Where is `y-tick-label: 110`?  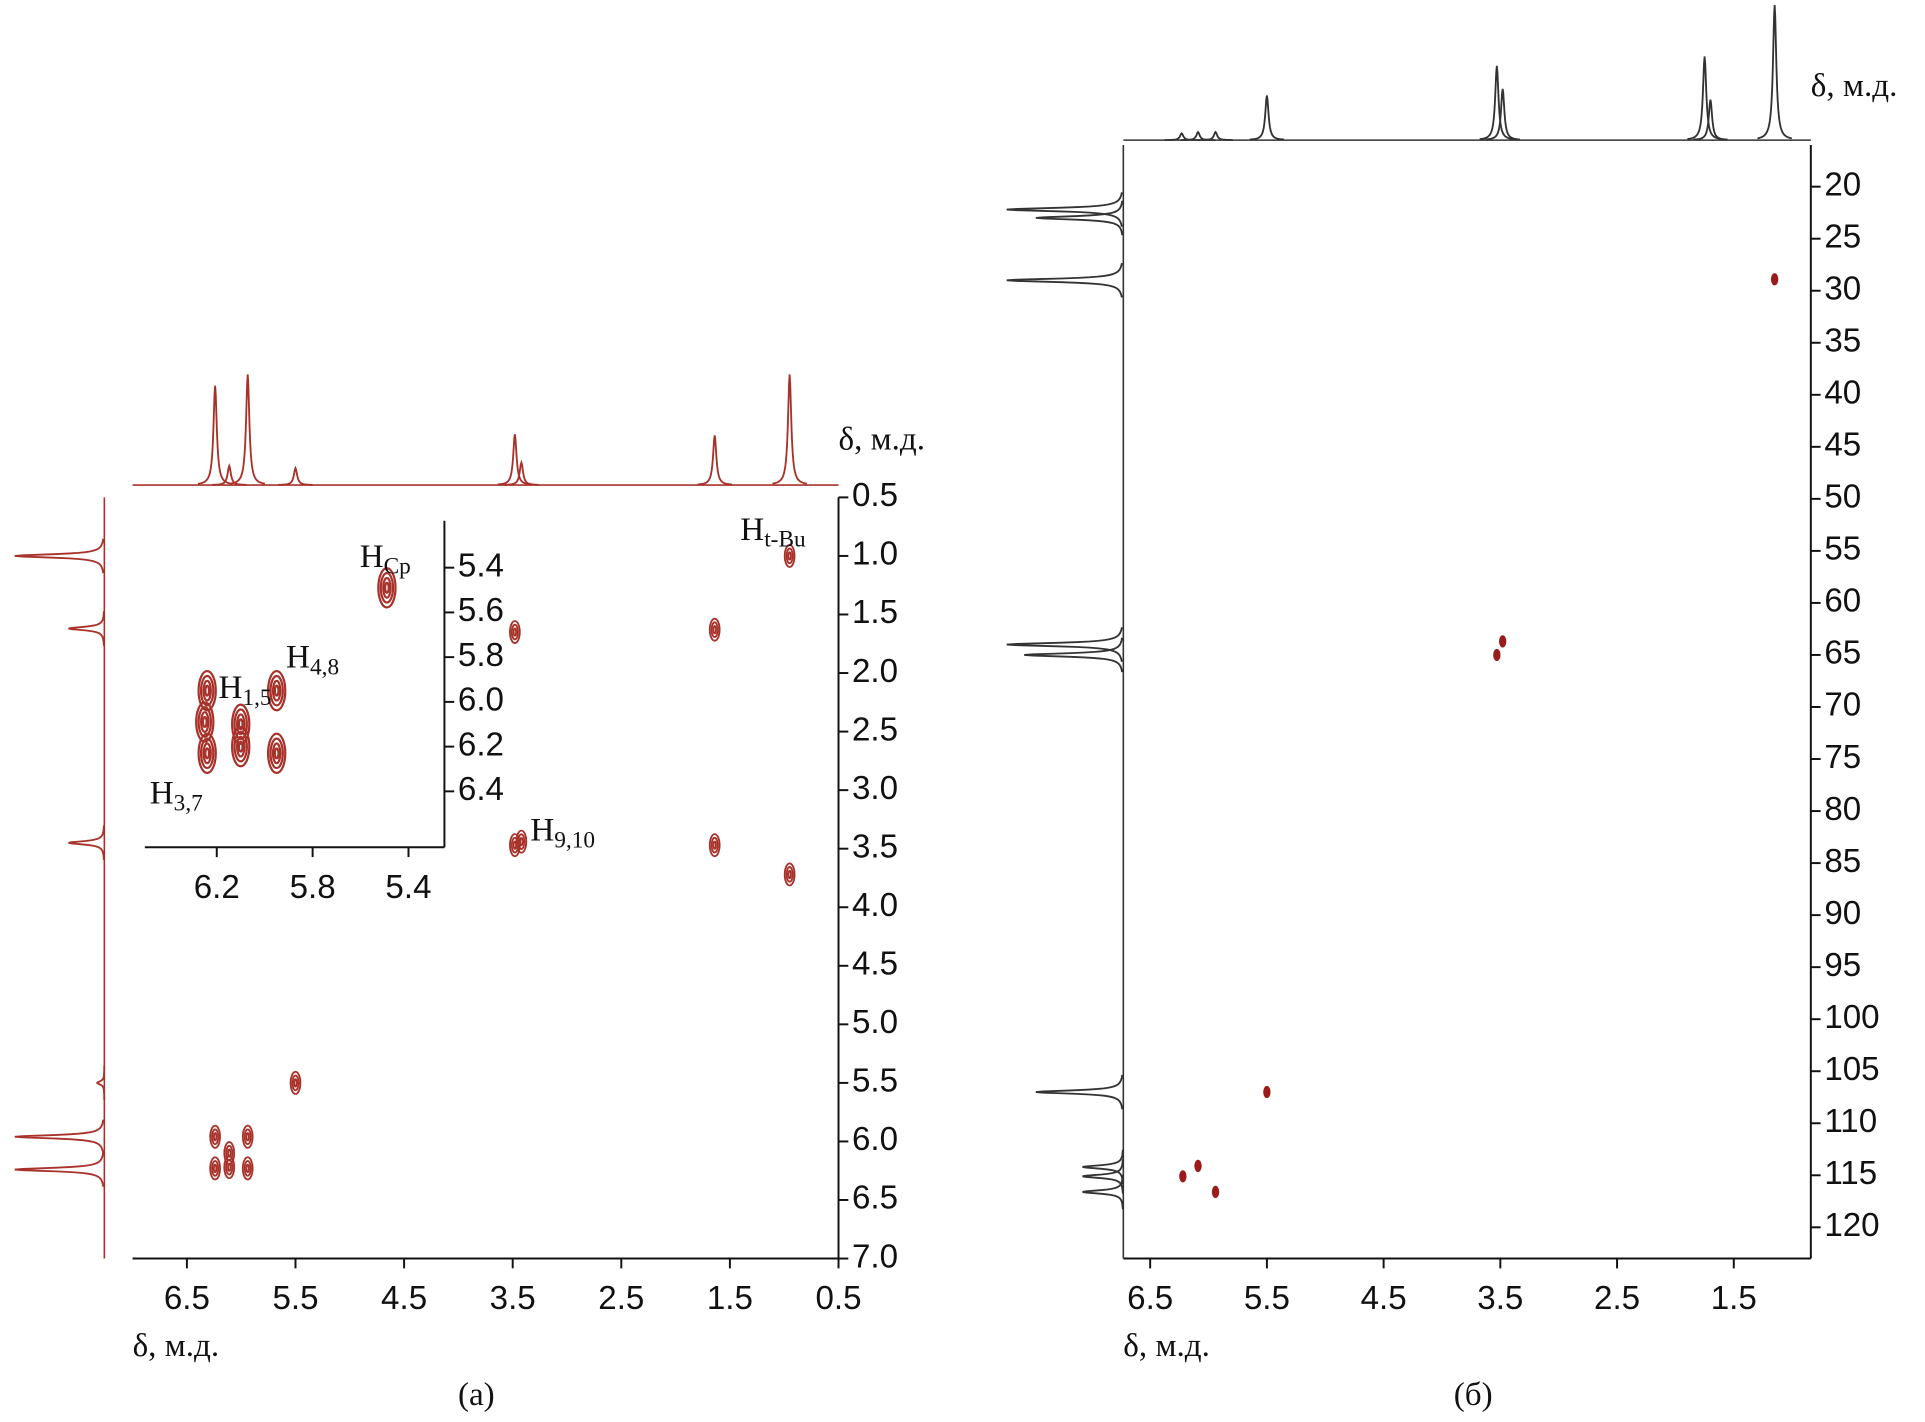
y-tick-label: 110 is located at coordinates (1850, 1121).